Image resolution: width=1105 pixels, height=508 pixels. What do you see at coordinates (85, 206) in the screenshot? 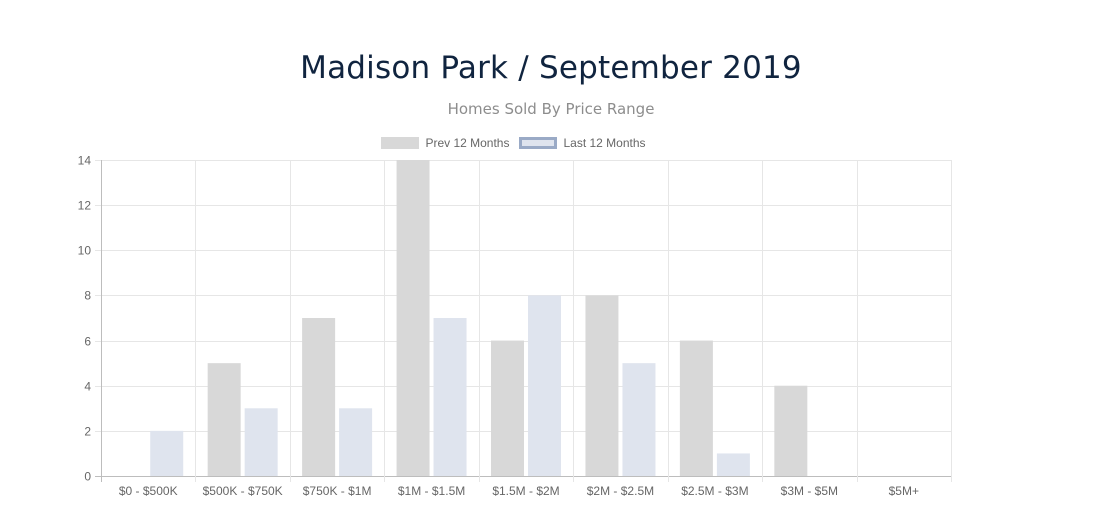
I see `y-tick-label-12: 12` at bounding box center [85, 206].